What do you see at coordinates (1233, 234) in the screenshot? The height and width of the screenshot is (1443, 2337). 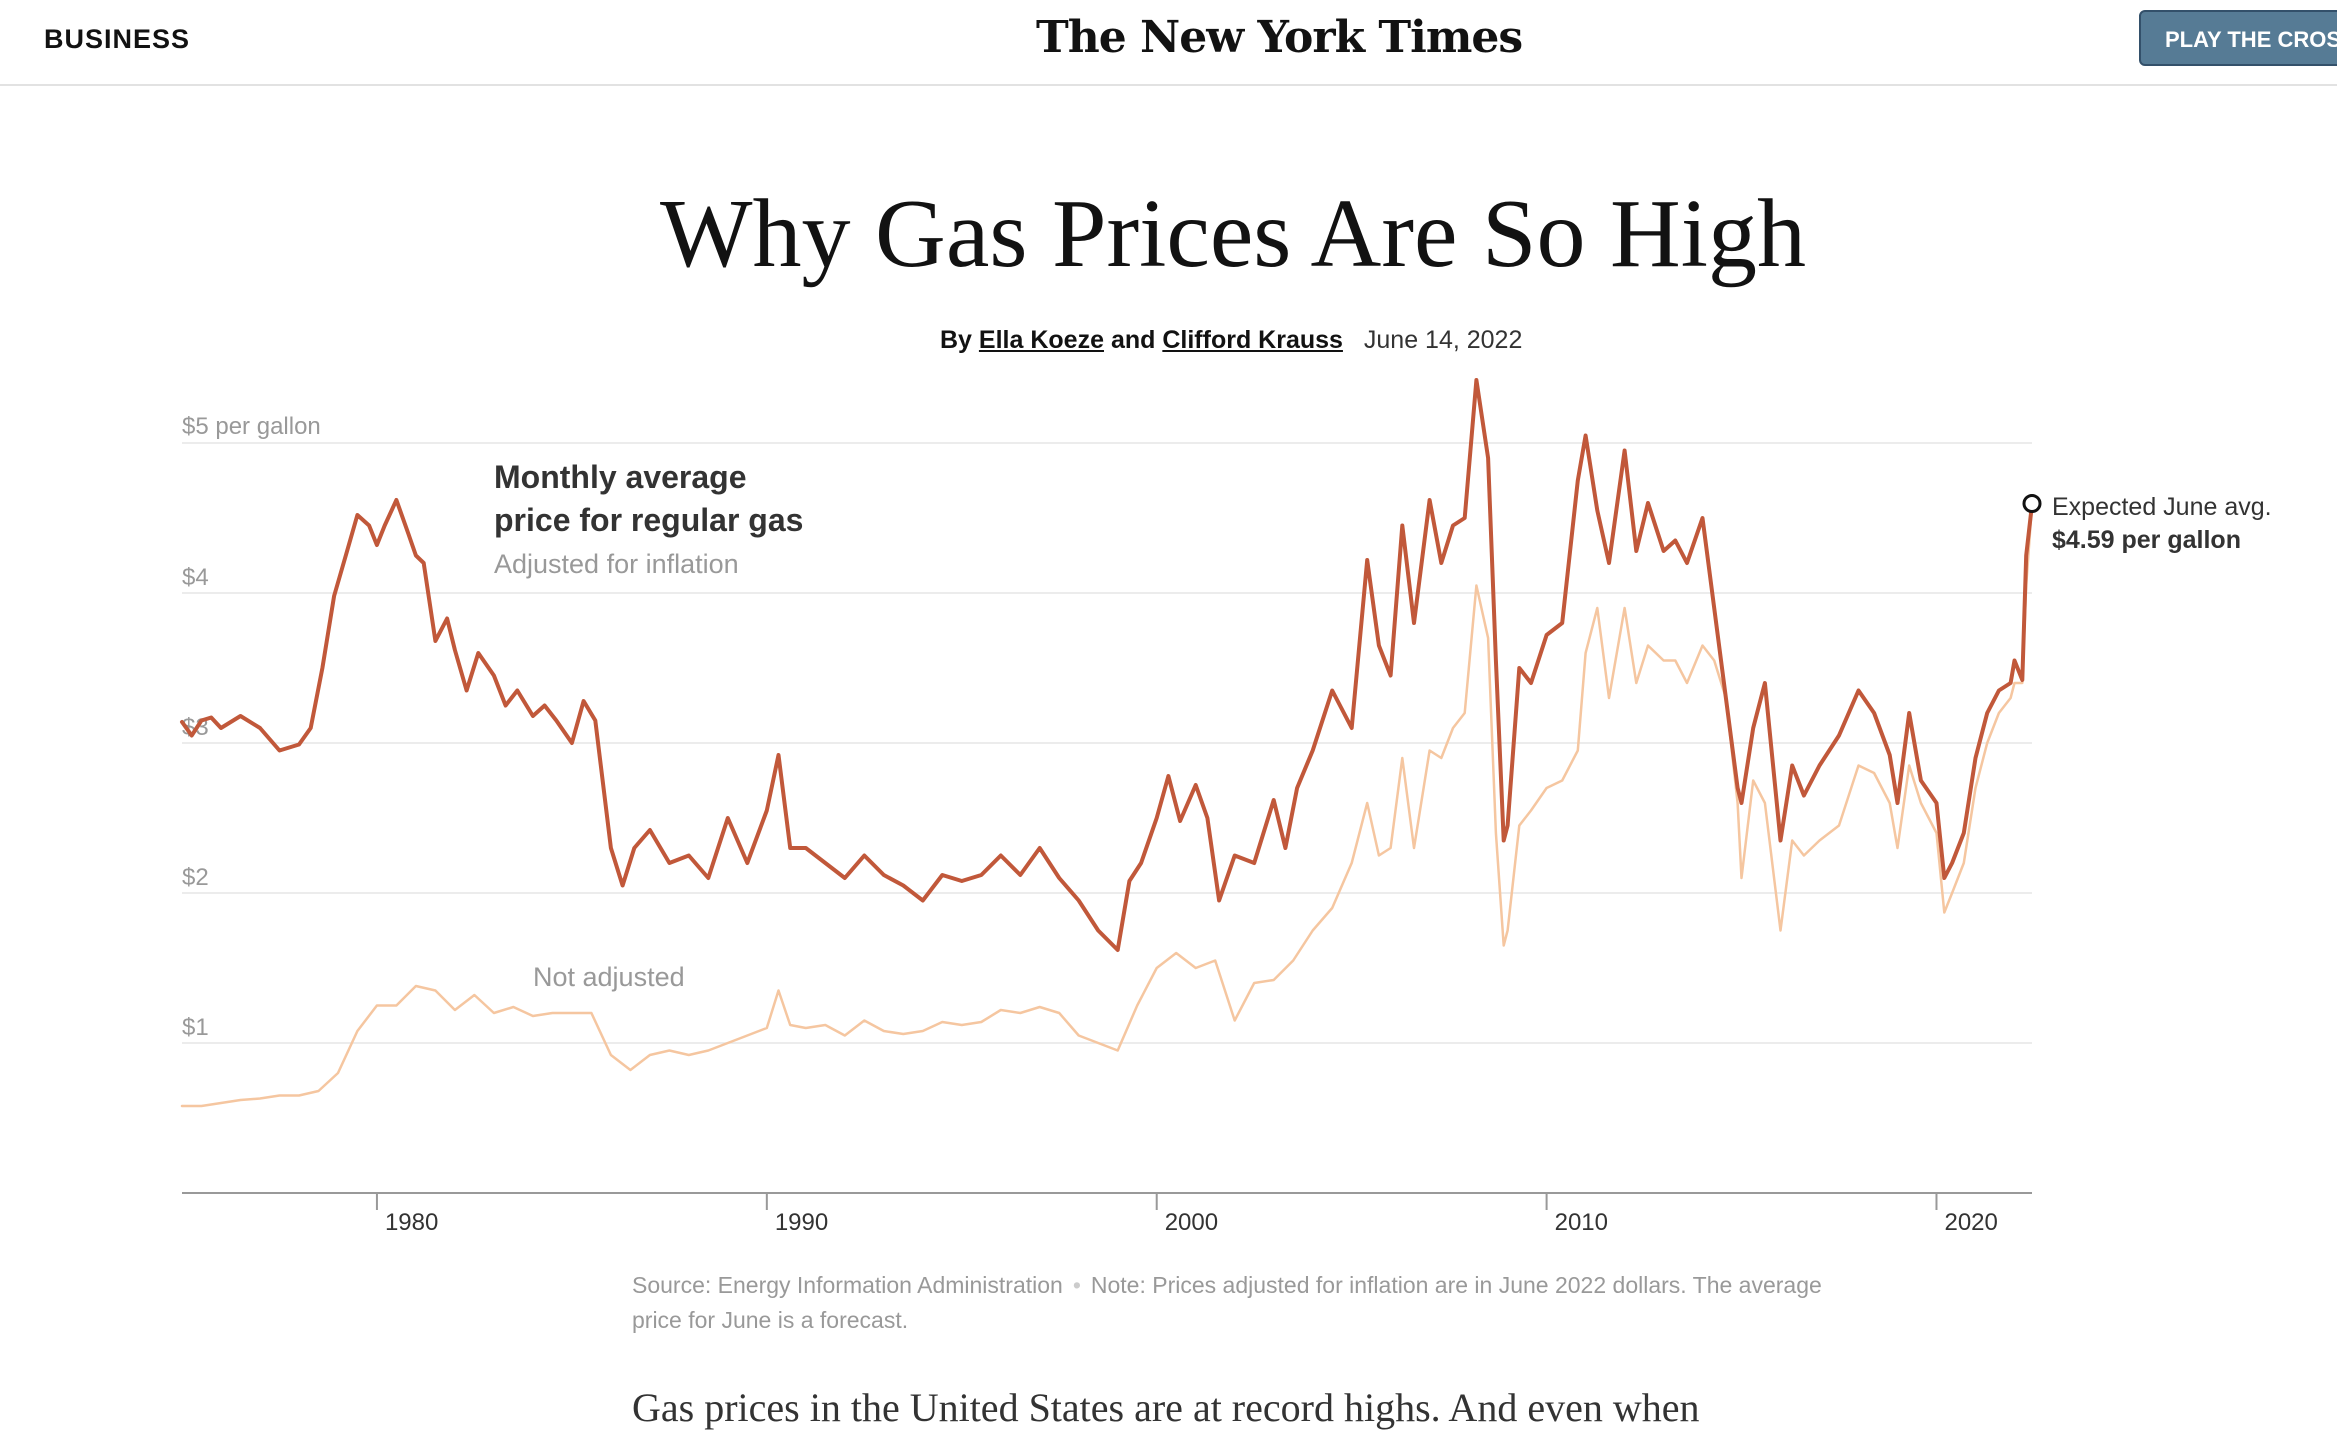 I see `headline: Why Gas Prices Are So High` at bounding box center [1233, 234].